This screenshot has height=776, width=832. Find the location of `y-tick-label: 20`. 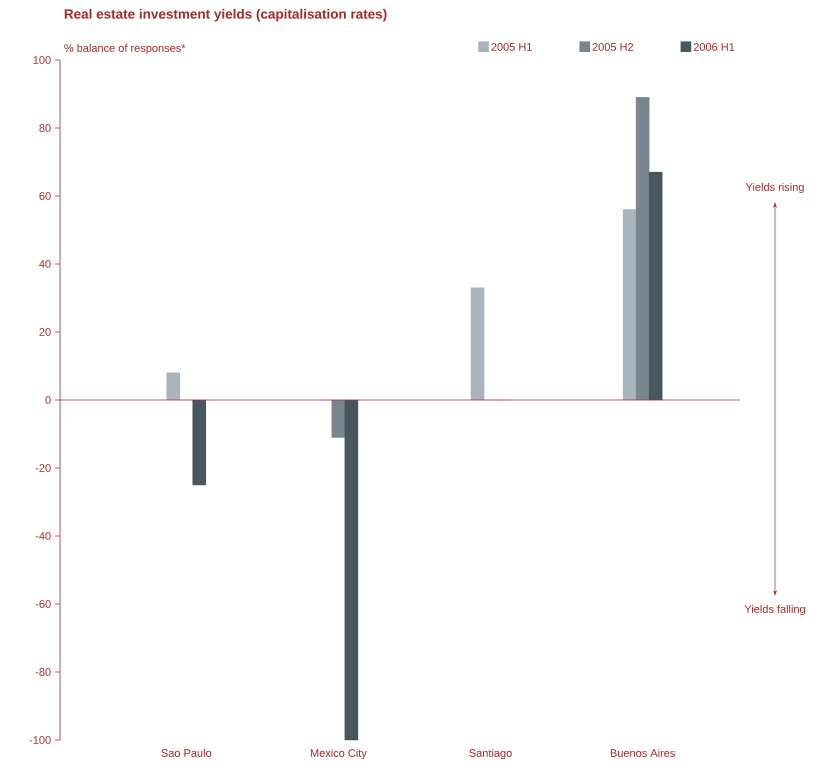

y-tick-label: 20 is located at coordinates (45, 332).